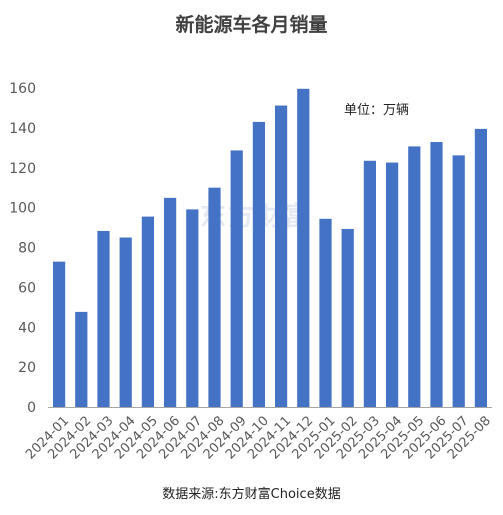 The height and width of the screenshot is (515, 503). Describe the element at coordinates (27, 288) in the screenshot. I see `y-tick-label: 60` at that location.